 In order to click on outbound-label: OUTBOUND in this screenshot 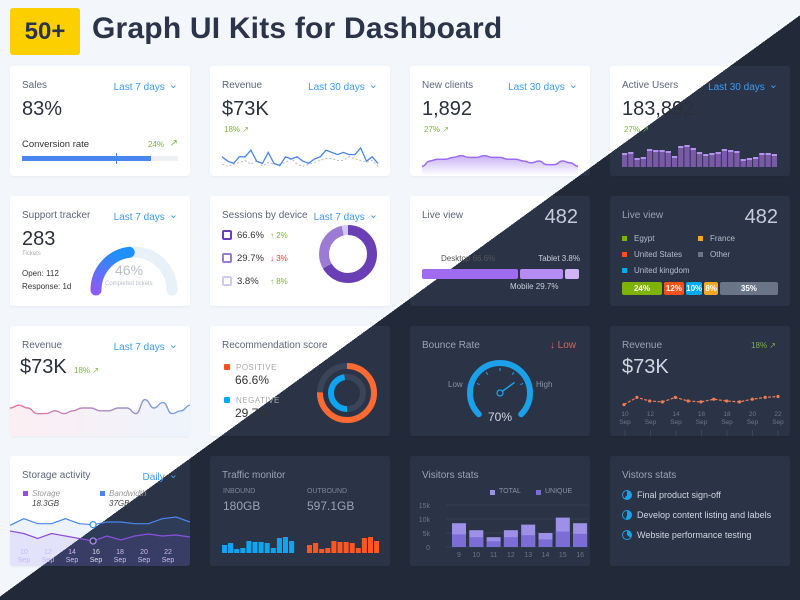, I will do `click(327, 491)`.